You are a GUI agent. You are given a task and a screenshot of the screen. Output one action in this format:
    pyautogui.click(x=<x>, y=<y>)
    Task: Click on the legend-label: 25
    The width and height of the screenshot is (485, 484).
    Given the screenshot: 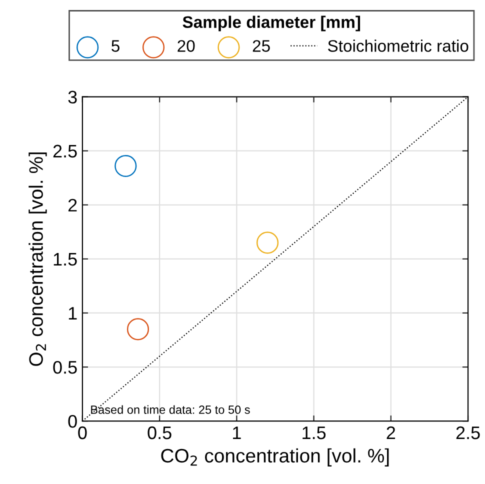 What is the action you would take?
    pyautogui.click(x=261, y=46)
    